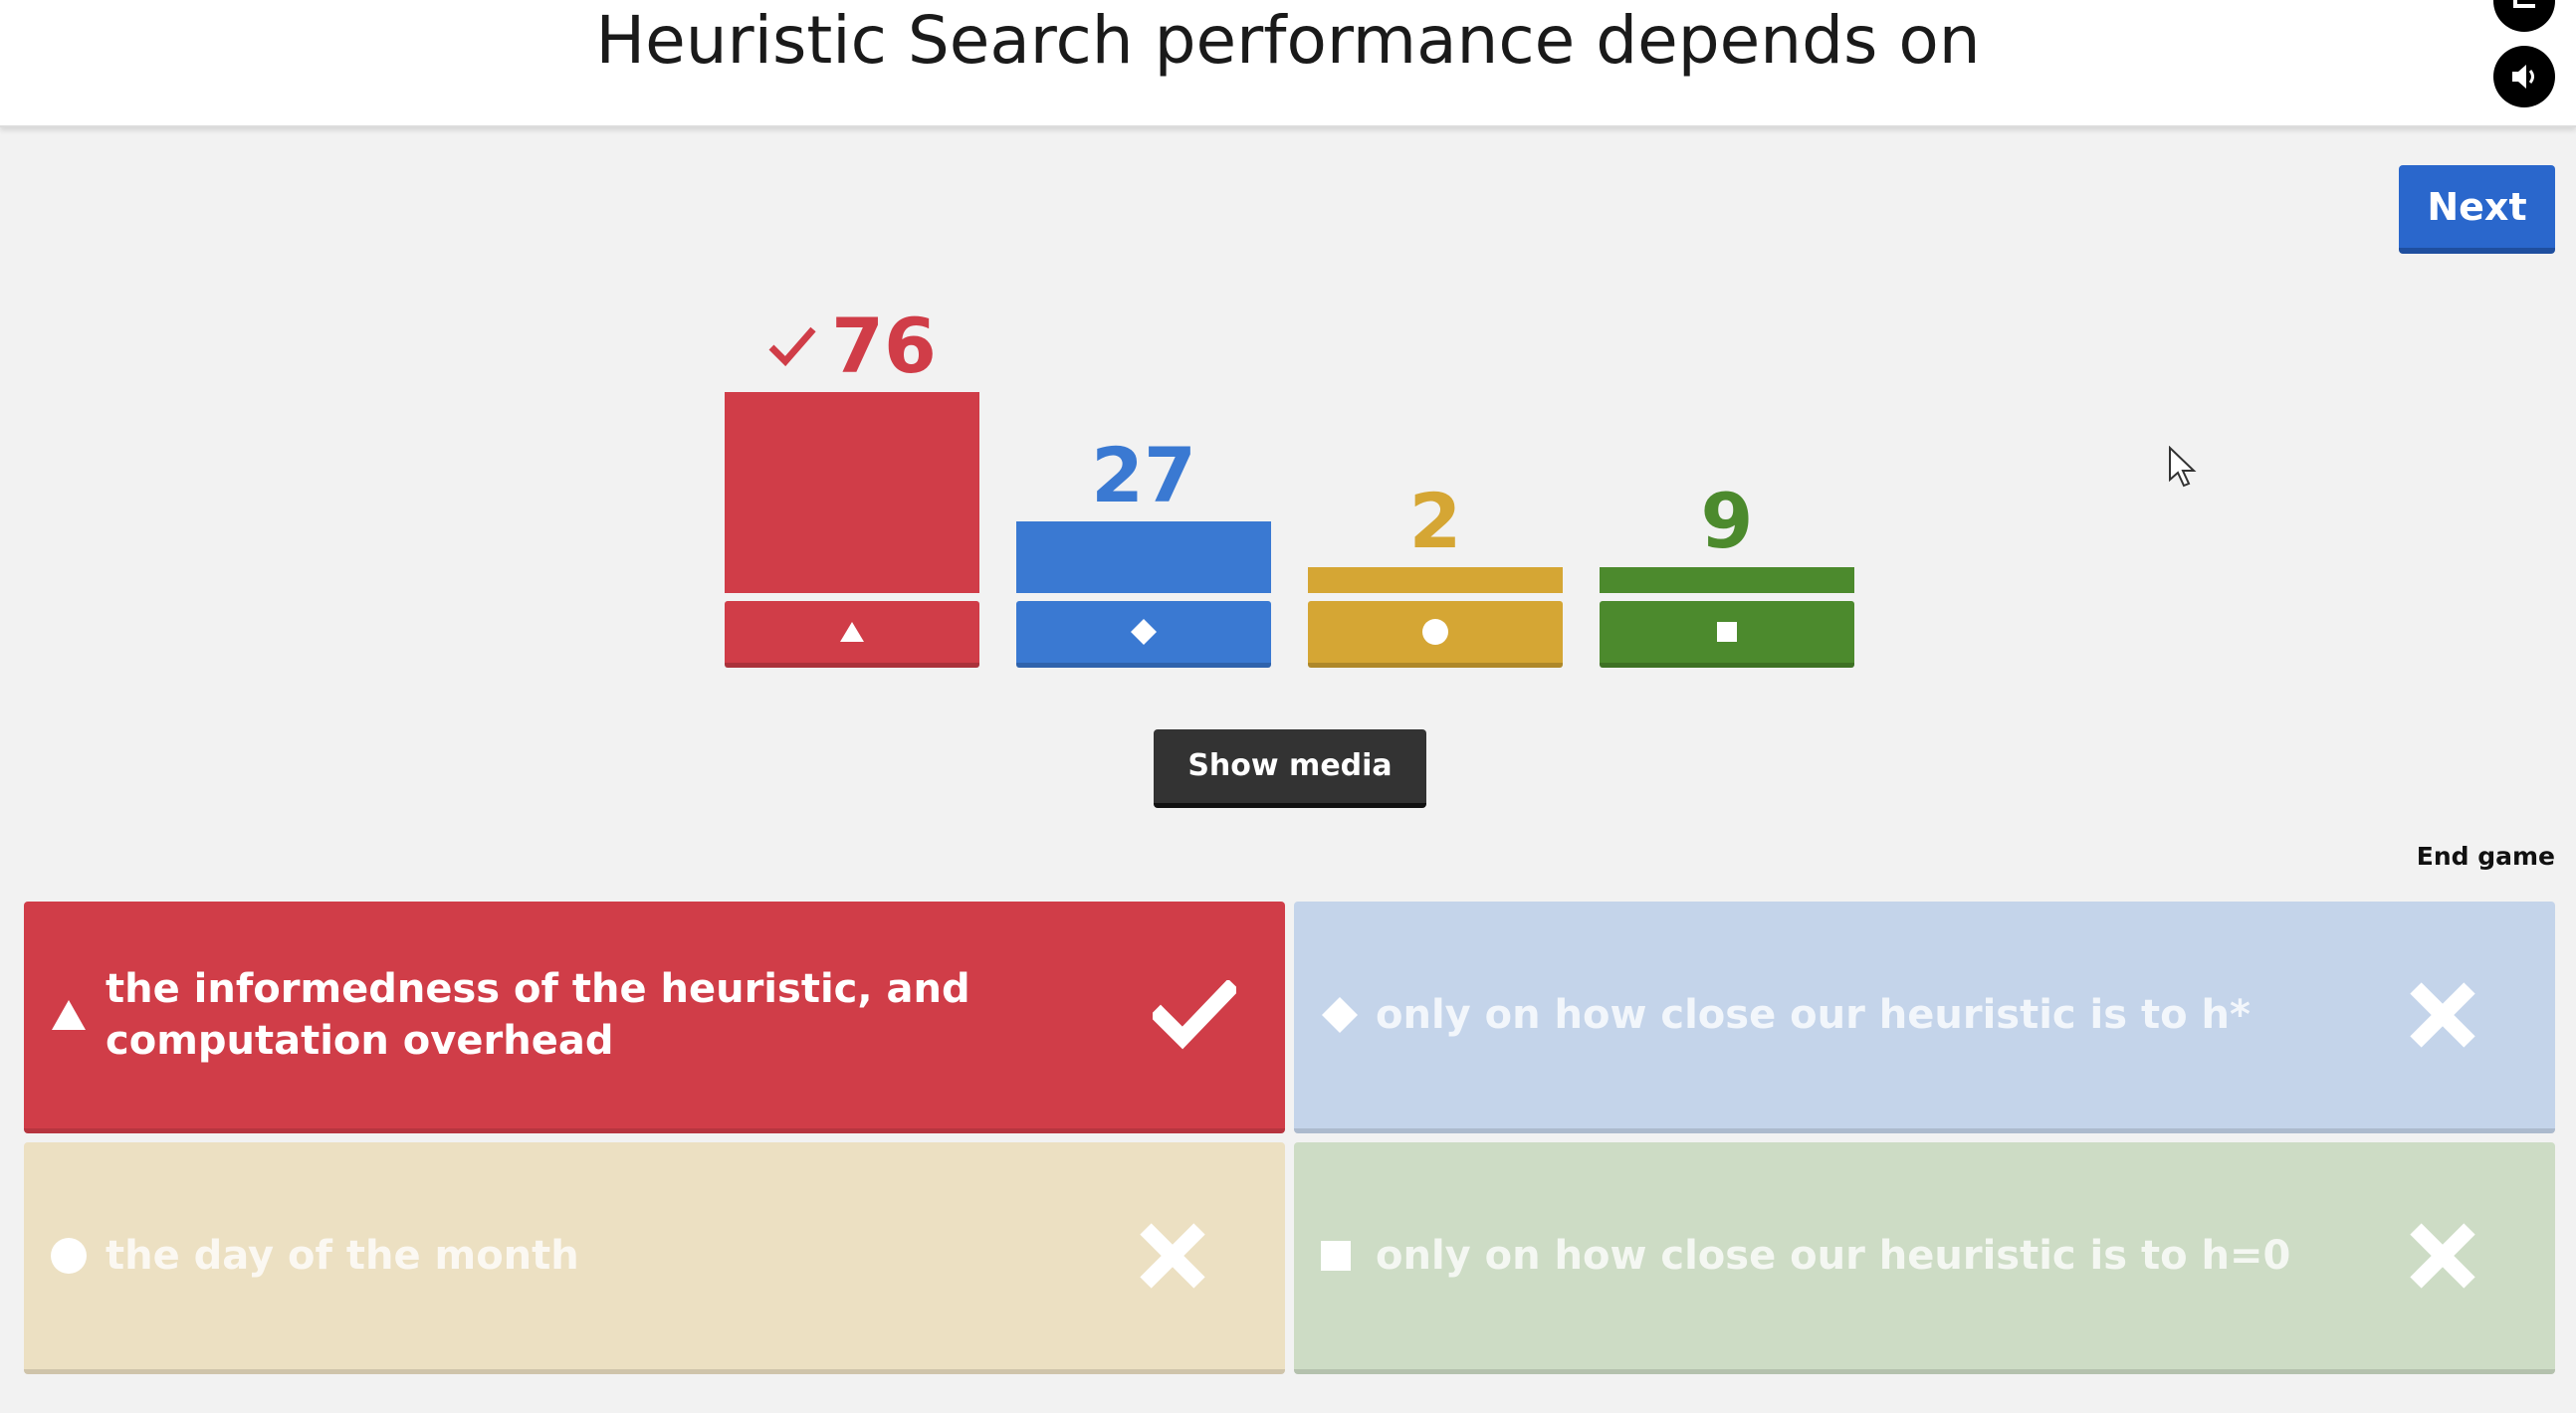  I want to click on answer-tile-diamond: only on how close our heuristic is to h*, so click(1924, 1017).